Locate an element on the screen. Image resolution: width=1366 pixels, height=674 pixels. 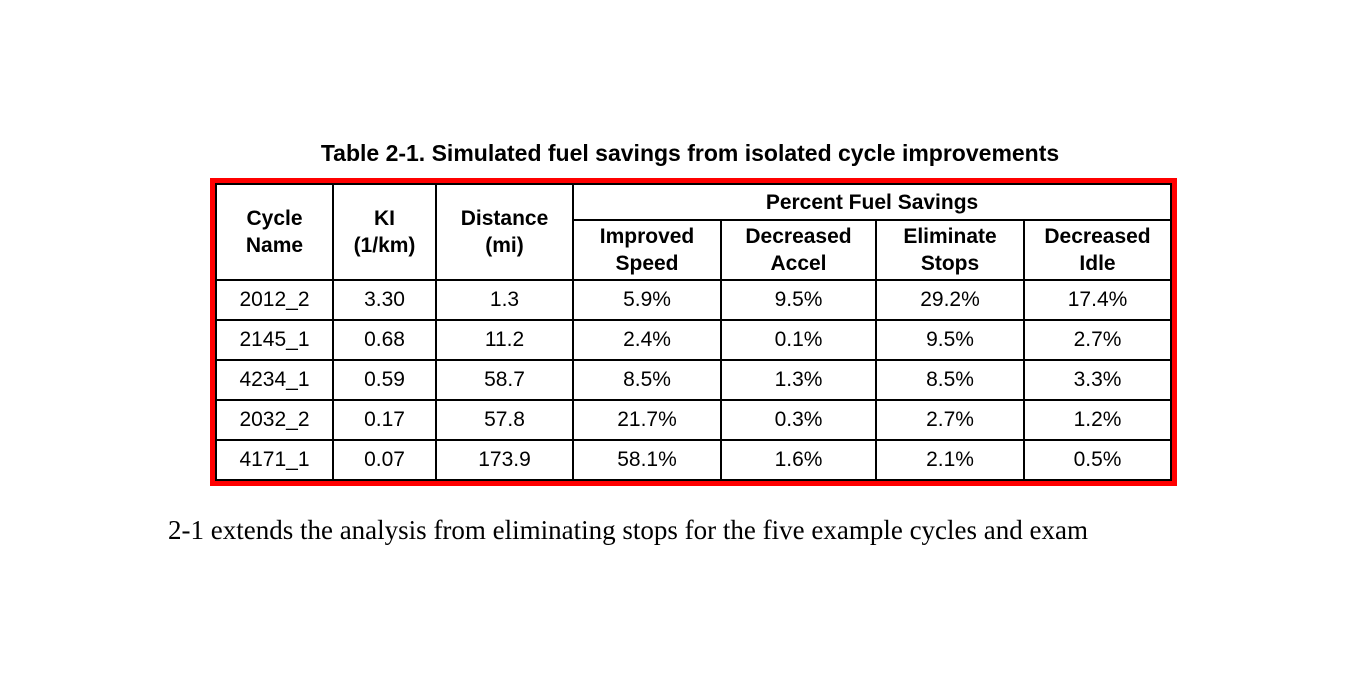
cell-eliminate-stops: 2.1% is located at coordinates (950, 460).